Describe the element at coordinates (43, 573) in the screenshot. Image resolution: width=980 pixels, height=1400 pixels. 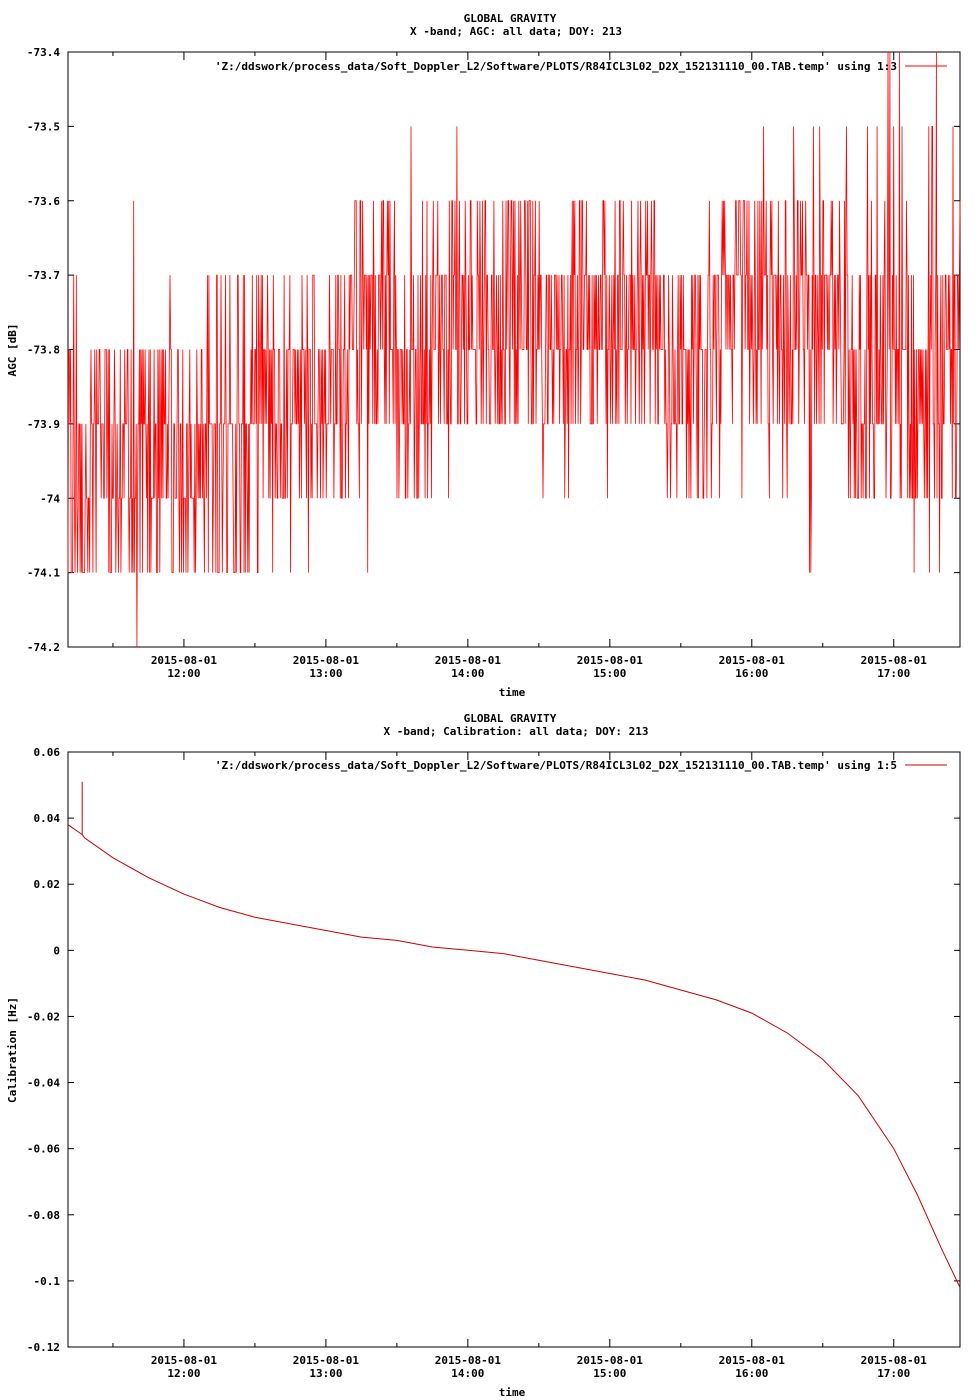
I see `y-tick-label: -74.1` at that location.